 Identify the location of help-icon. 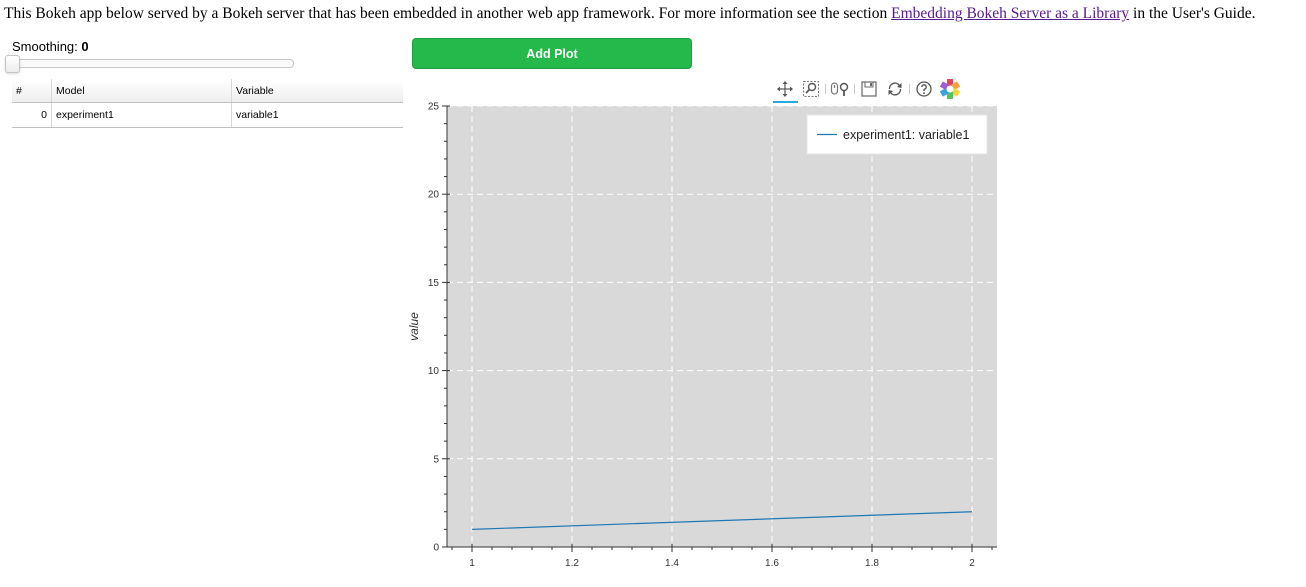
(924, 89).